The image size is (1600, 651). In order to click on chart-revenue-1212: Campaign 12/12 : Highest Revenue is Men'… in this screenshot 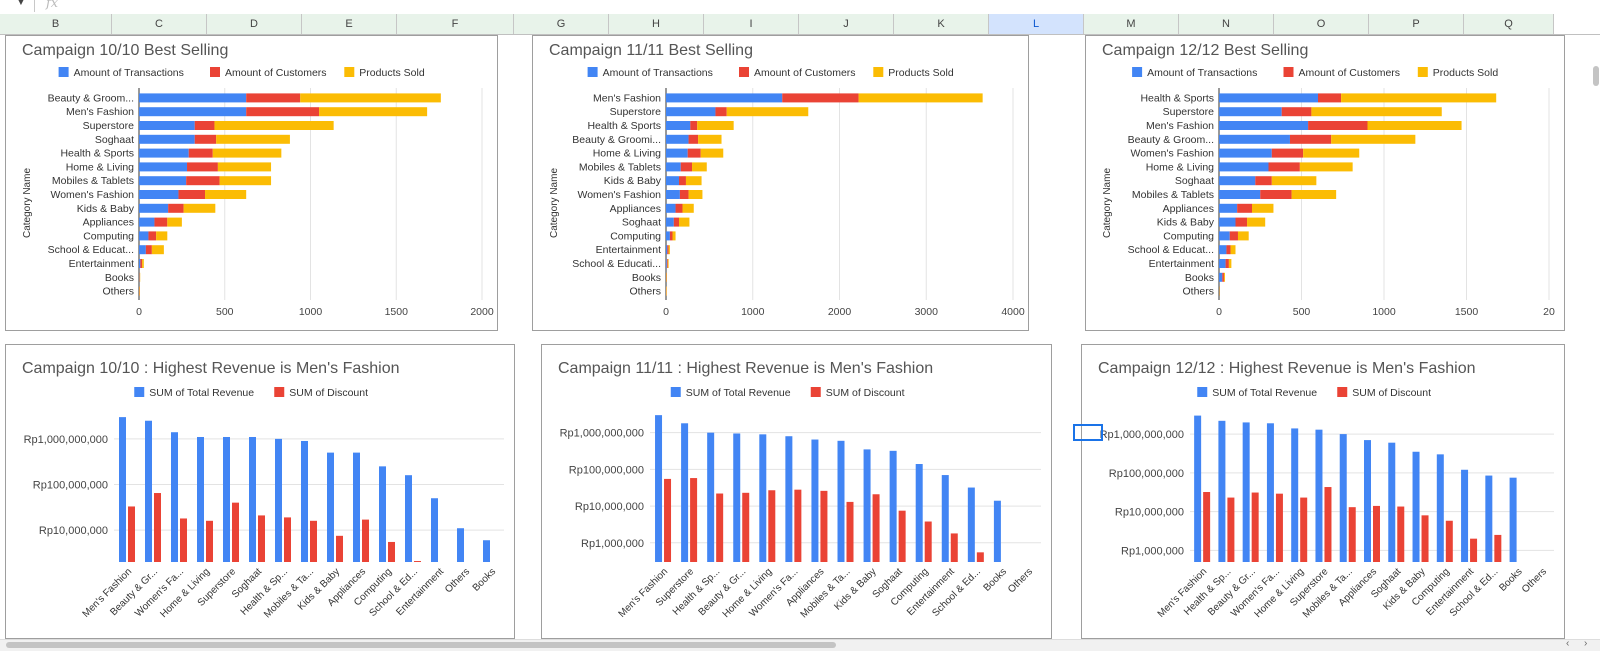, I will do `click(1323, 491)`.